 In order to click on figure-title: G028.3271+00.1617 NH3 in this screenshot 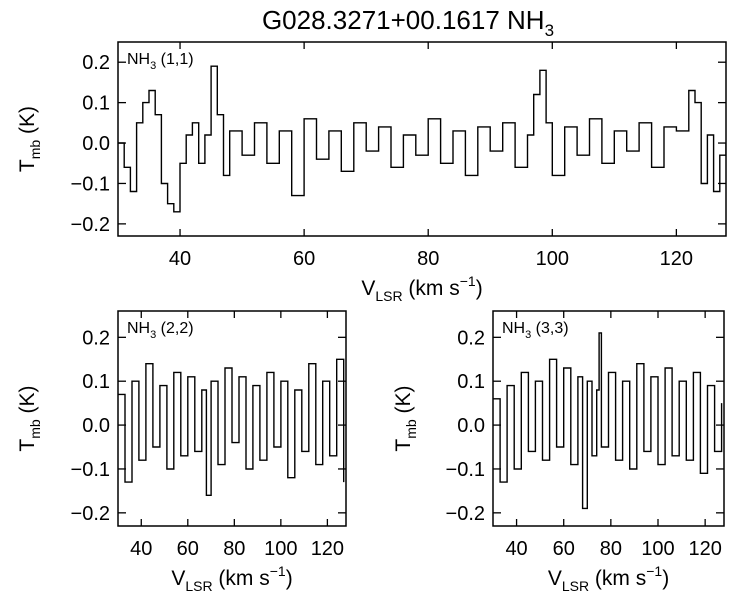, I will do `click(408, 22)`.